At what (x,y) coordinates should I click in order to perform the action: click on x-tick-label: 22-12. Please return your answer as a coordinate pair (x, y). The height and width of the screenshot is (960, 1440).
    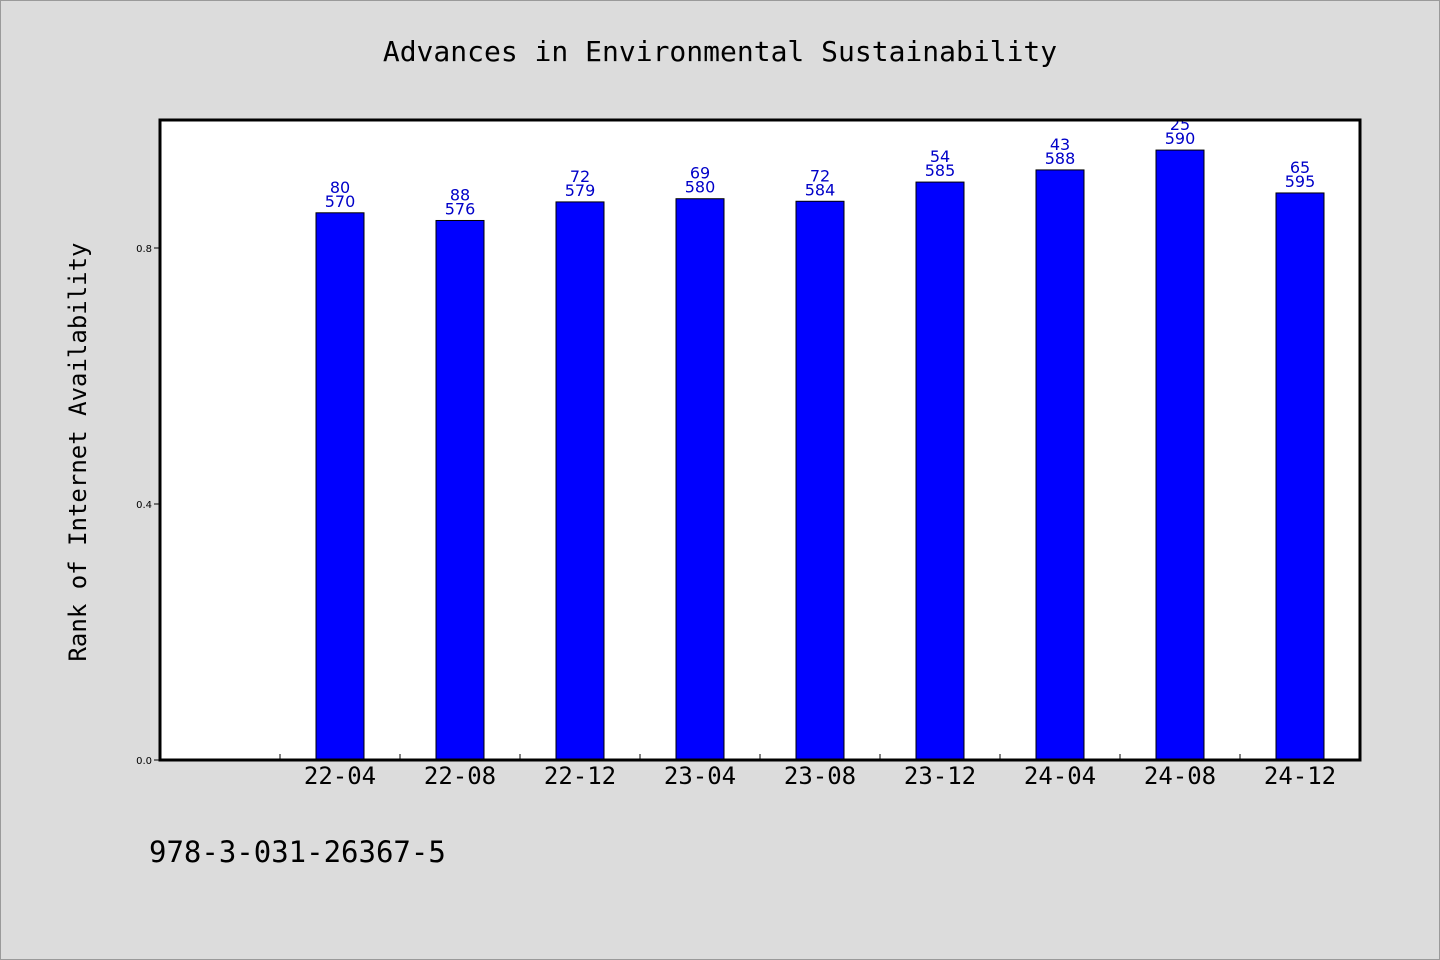
    Looking at the image, I should click on (580, 776).